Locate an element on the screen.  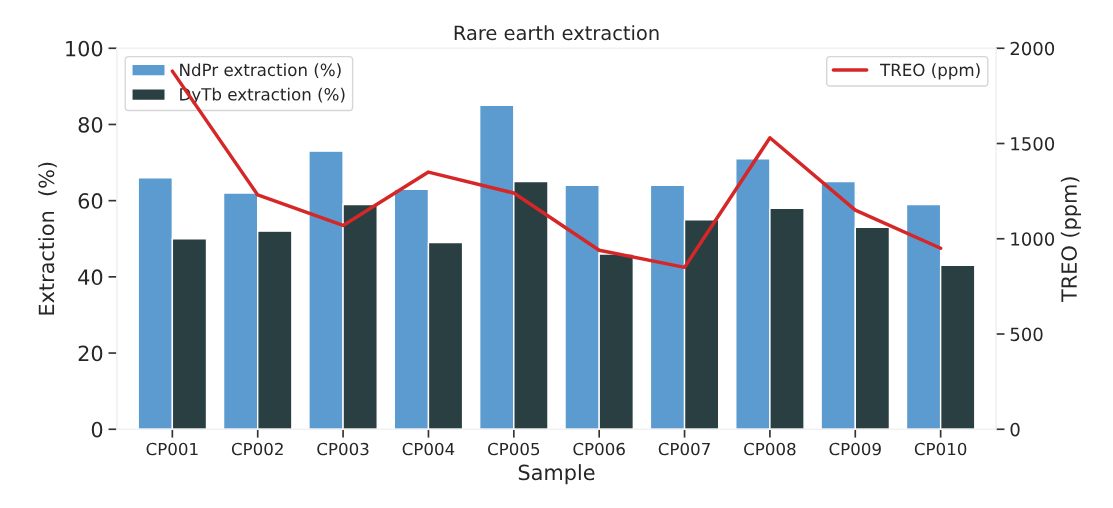
y-tick-label: 20 is located at coordinates (90, 353).